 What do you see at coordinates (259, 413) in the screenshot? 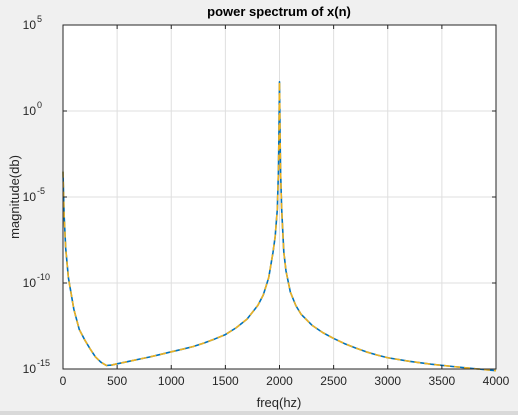
I see `window-bottom-edge` at bounding box center [259, 413].